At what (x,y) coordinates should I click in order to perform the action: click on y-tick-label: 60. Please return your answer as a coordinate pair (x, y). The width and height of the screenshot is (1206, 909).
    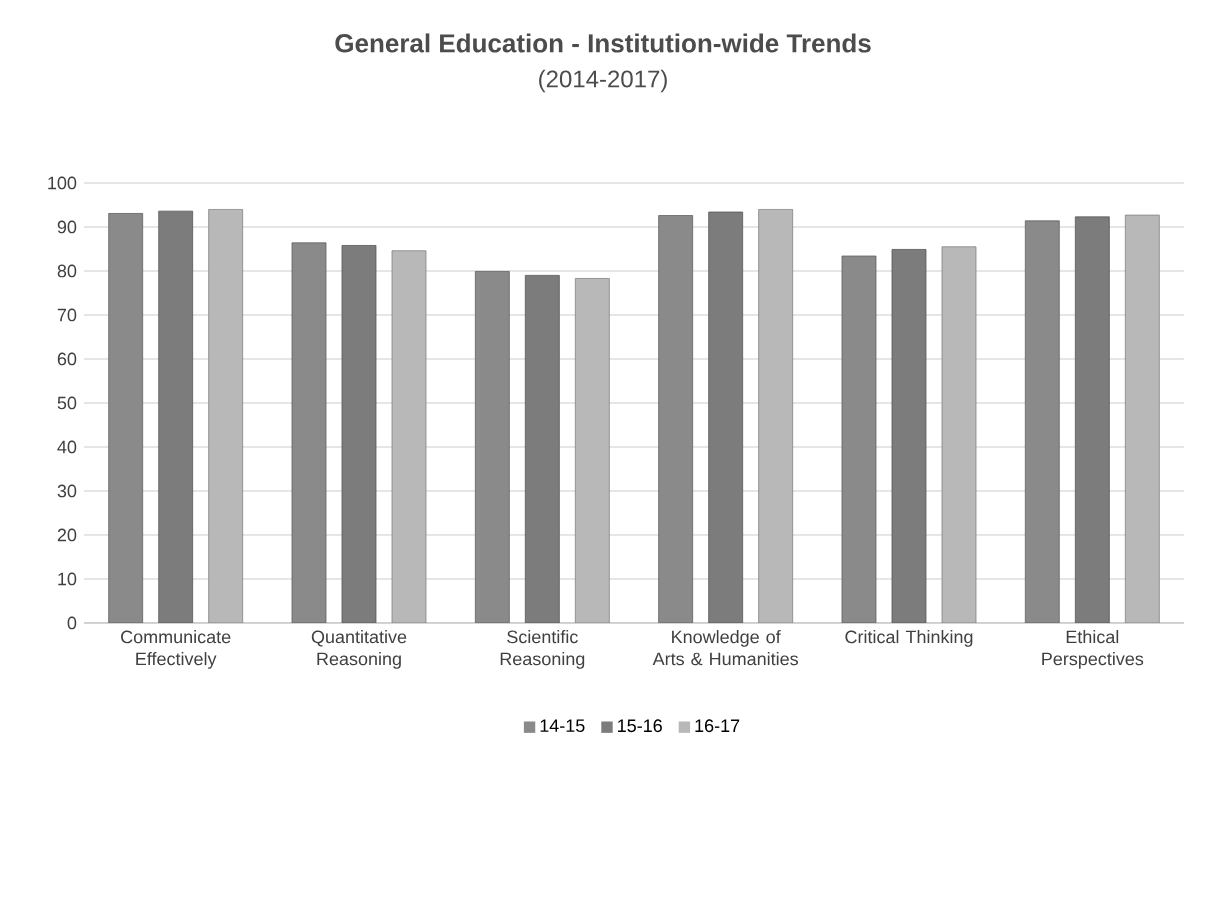
    Looking at the image, I should click on (67, 359).